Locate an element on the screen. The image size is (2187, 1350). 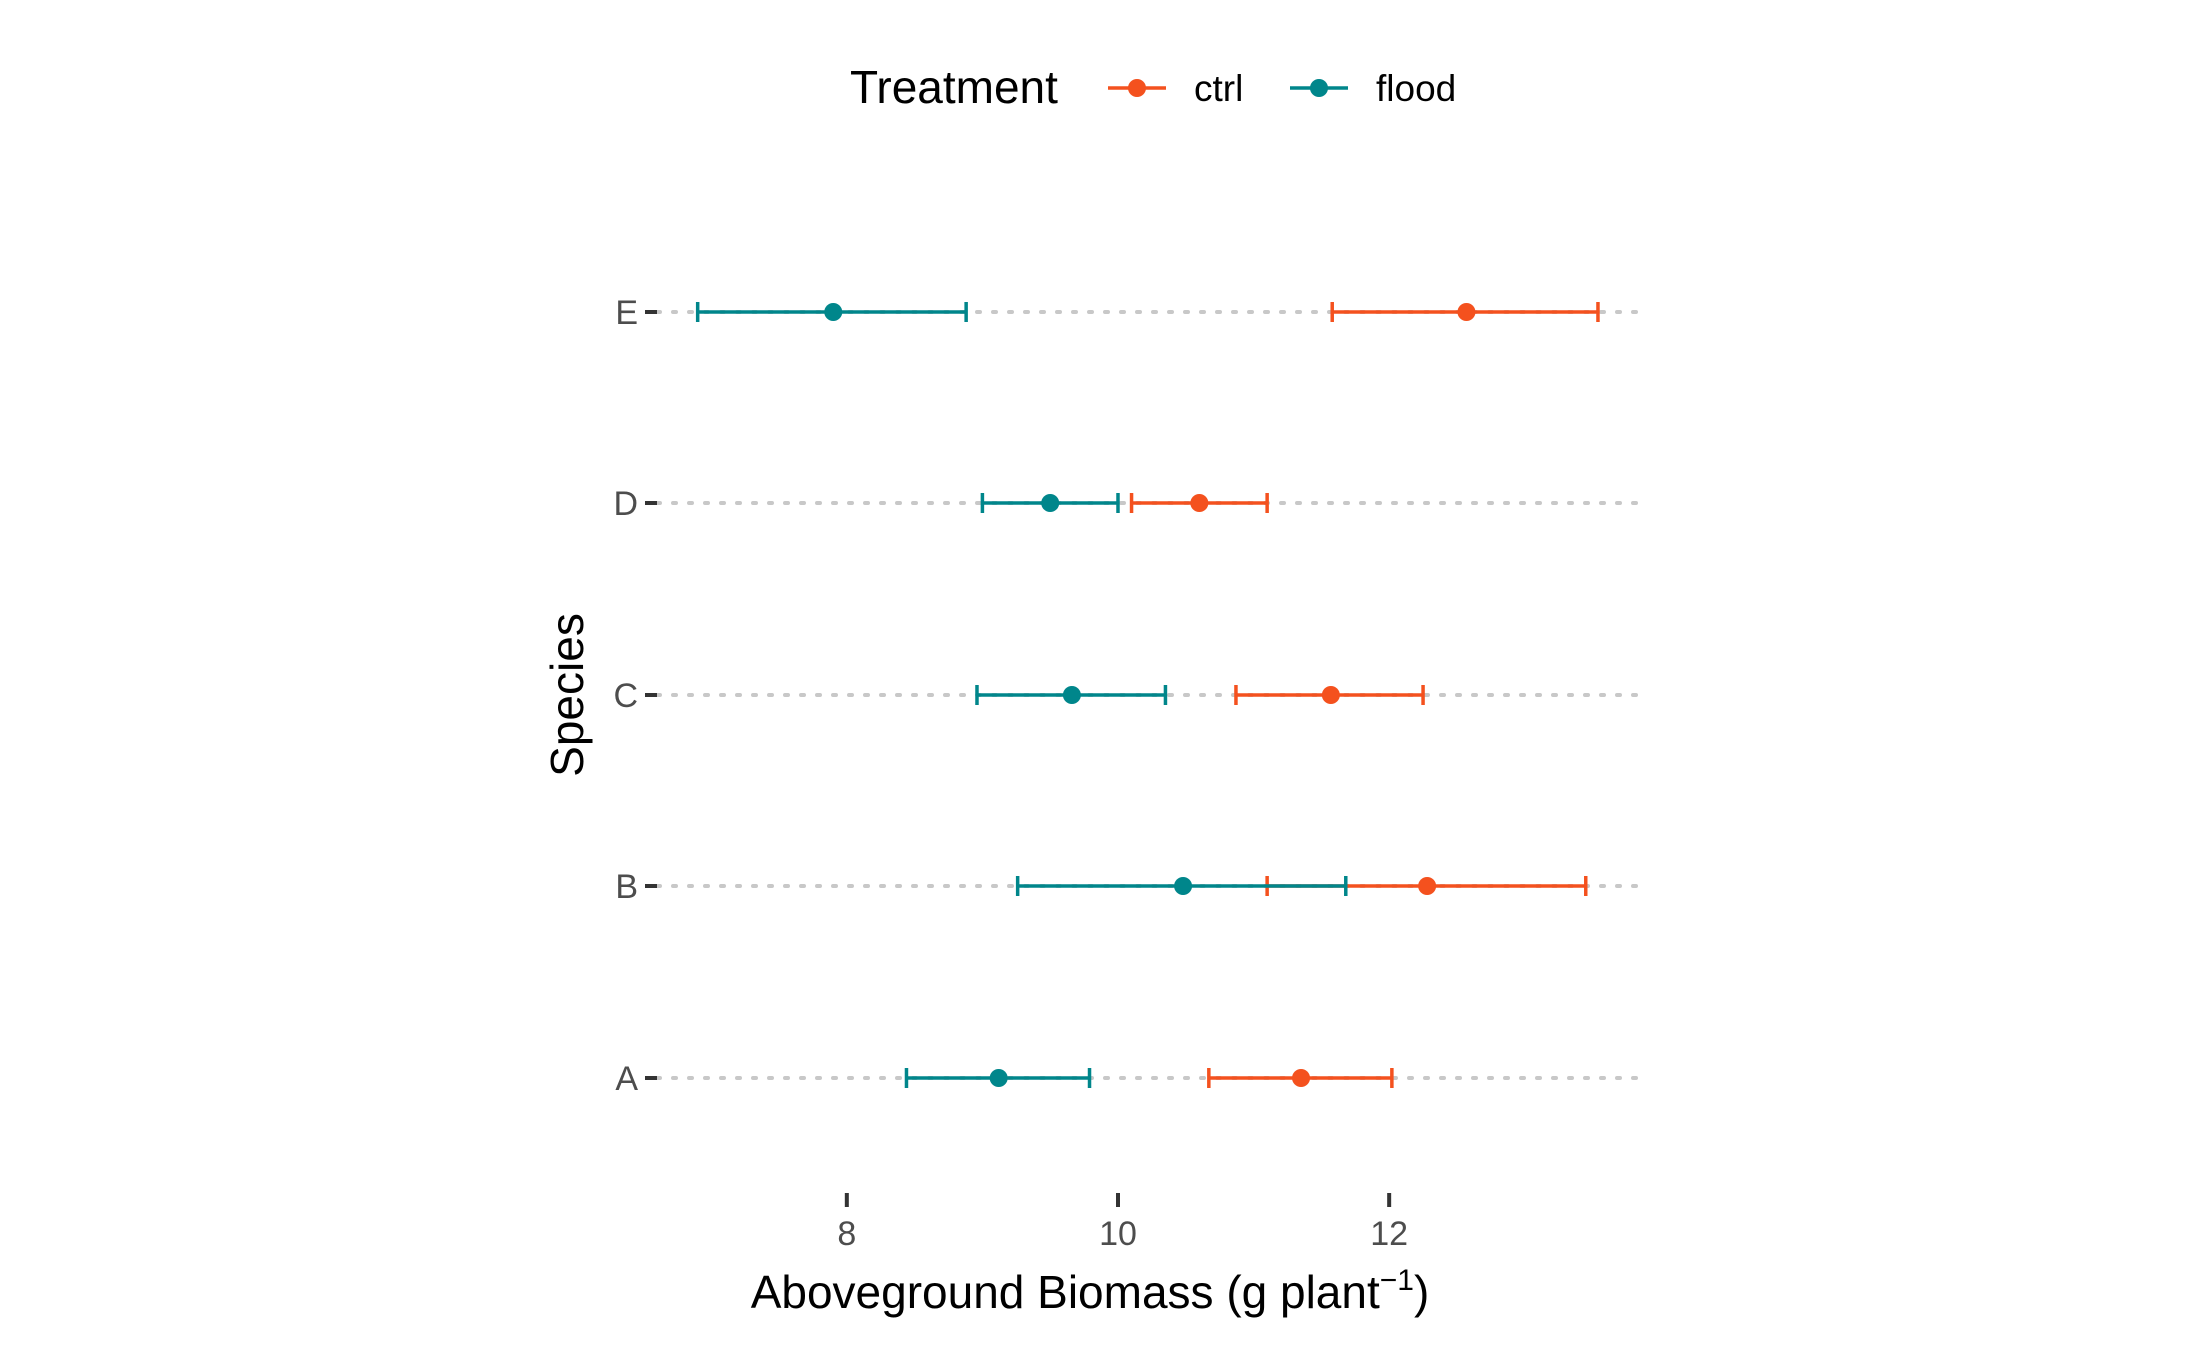
legend-key-point-flood is located at coordinates (1319, 88).